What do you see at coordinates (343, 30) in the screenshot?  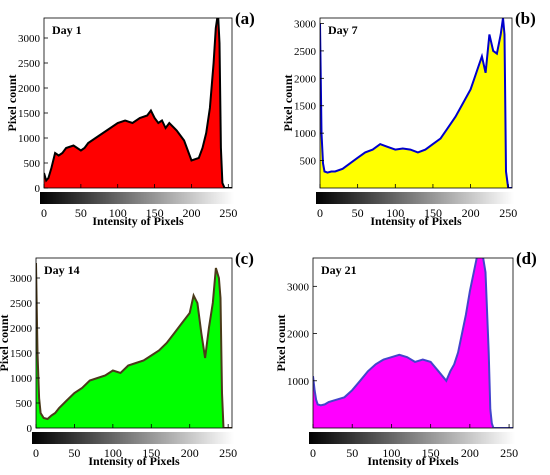 I see `panel-title: Day 7` at bounding box center [343, 30].